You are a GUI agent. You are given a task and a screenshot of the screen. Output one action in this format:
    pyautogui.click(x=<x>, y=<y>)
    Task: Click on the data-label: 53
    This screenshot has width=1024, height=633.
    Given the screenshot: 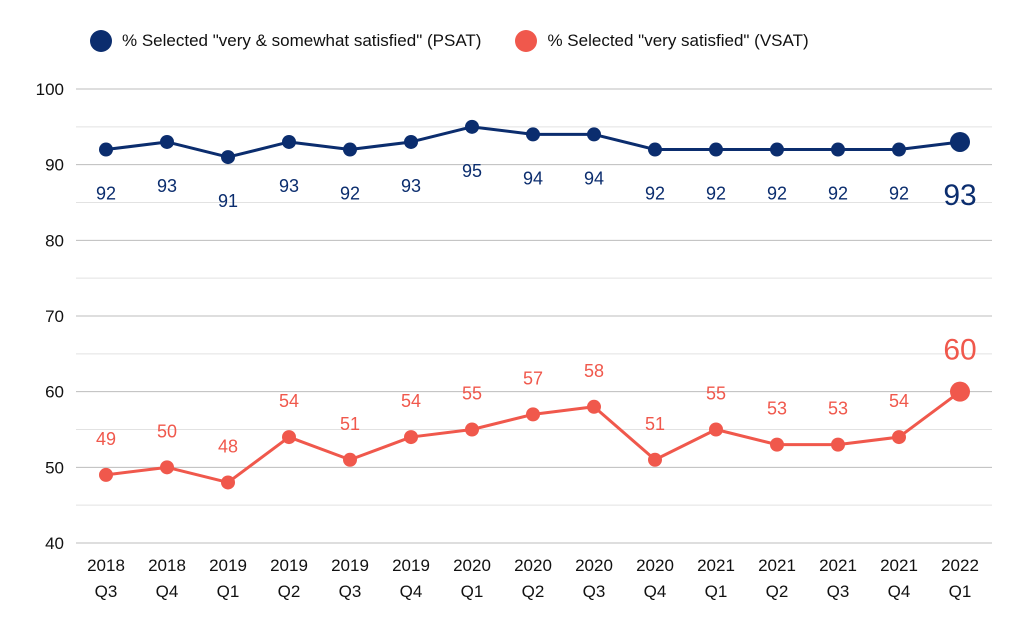 What is the action you would take?
    pyautogui.click(x=777, y=409)
    